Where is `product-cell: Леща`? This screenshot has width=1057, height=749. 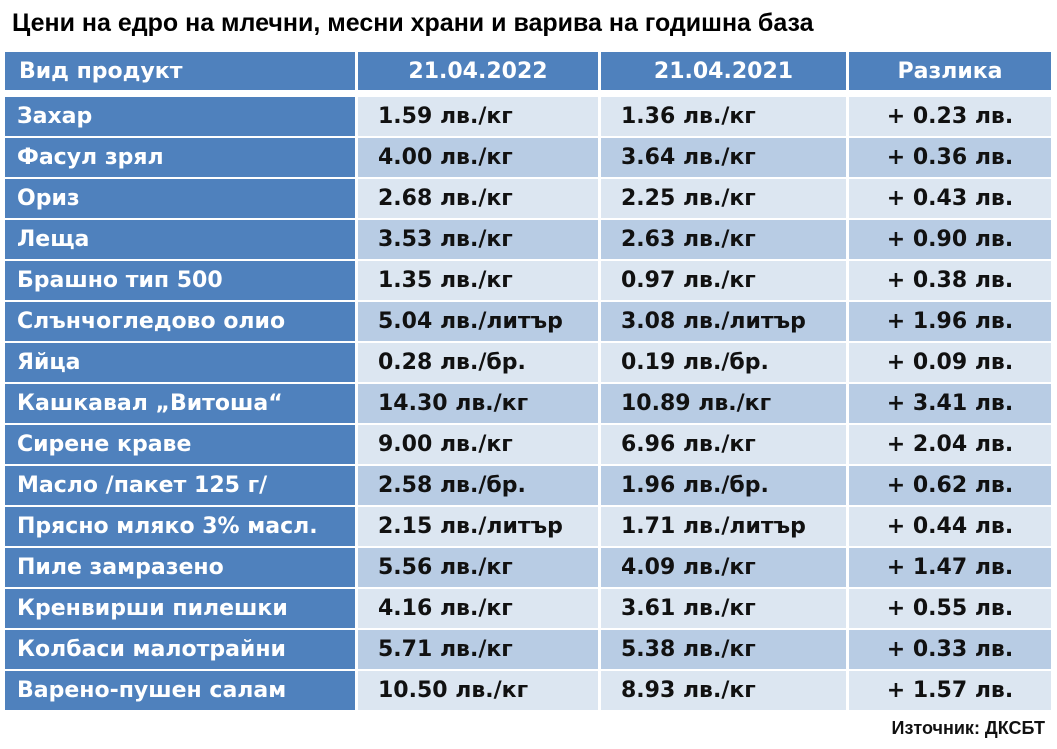 product-cell: Леща is located at coordinates (180, 239).